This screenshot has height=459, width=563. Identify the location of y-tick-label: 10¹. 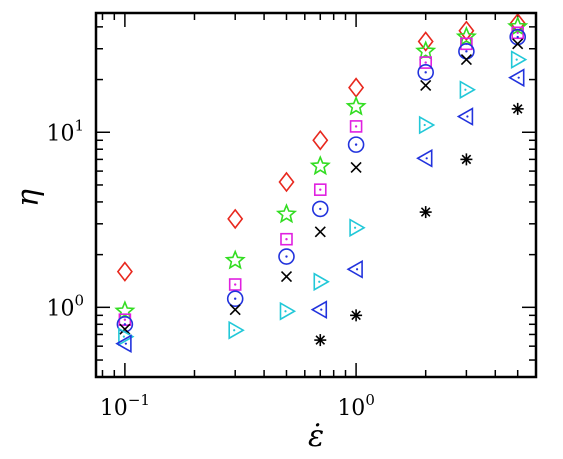
(65, 131).